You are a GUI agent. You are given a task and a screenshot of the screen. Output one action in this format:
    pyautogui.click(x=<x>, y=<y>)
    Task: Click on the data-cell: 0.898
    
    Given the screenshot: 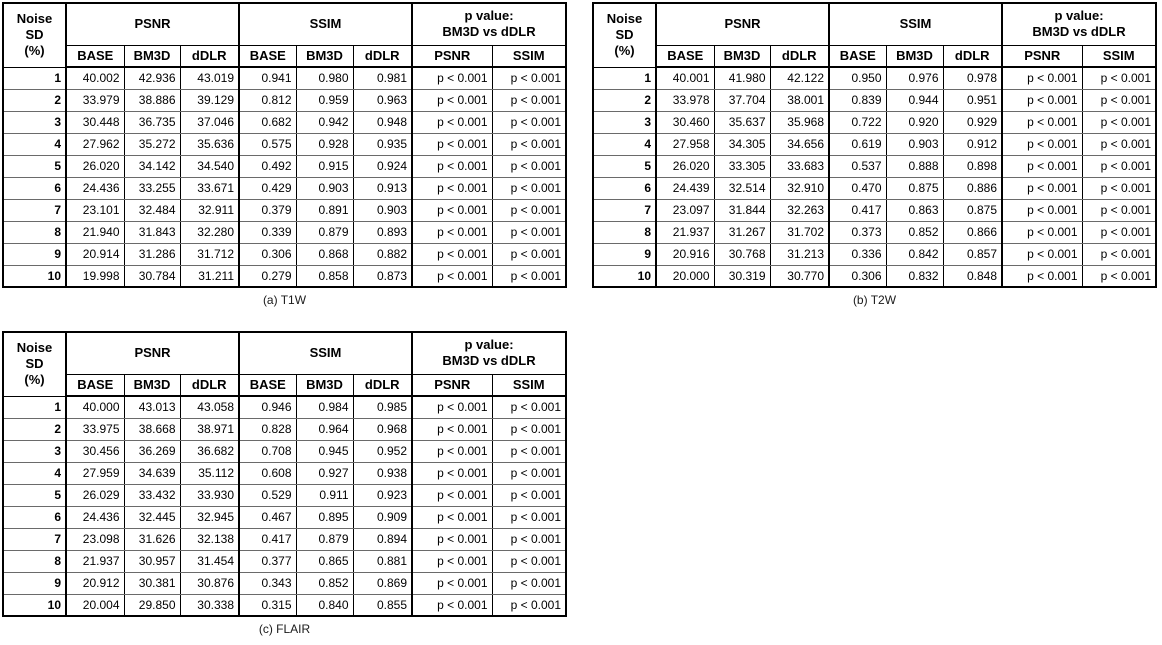 What is the action you would take?
    pyautogui.click(x=972, y=166)
    